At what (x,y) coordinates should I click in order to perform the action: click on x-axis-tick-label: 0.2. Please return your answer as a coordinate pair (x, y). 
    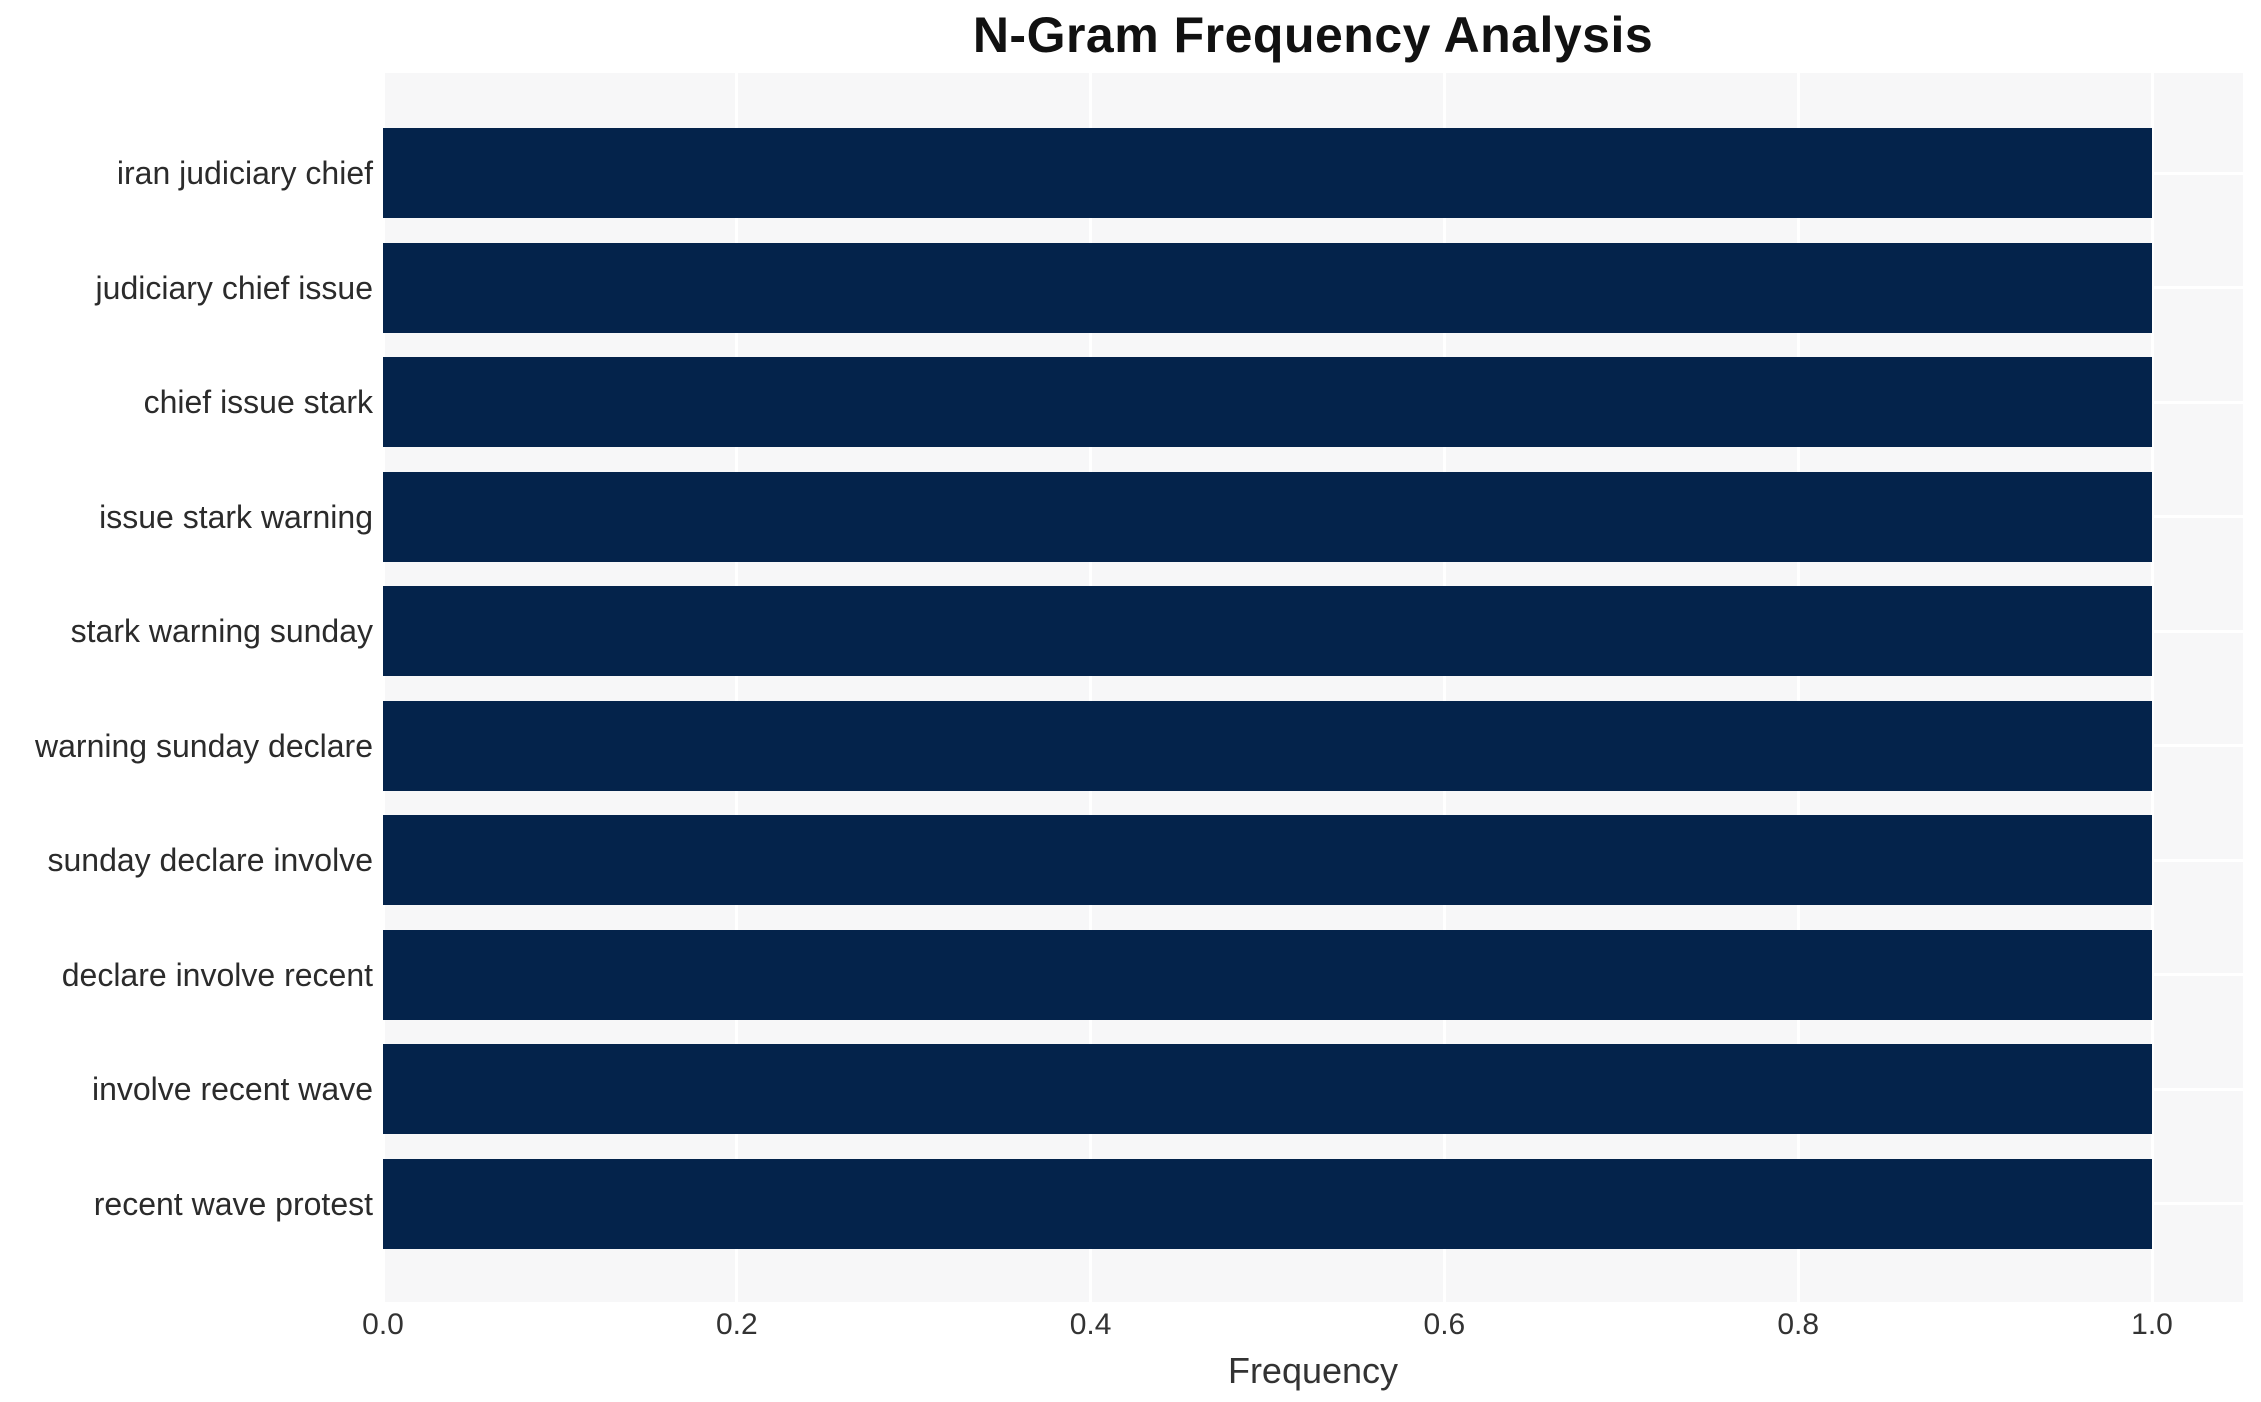
    Looking at the image, I should click on (736, 1324).